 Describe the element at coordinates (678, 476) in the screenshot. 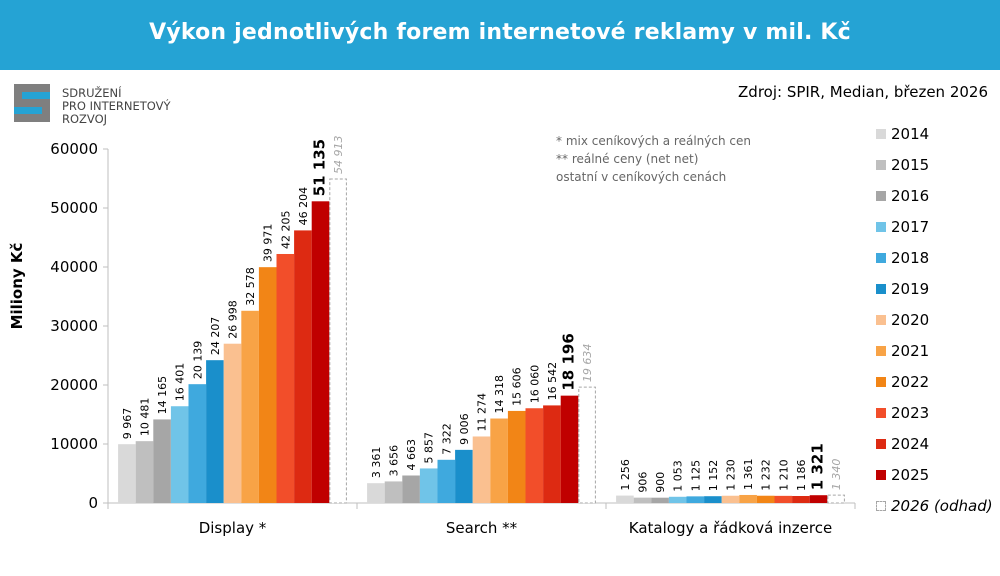

I see `data-label: 1 053` at that location.